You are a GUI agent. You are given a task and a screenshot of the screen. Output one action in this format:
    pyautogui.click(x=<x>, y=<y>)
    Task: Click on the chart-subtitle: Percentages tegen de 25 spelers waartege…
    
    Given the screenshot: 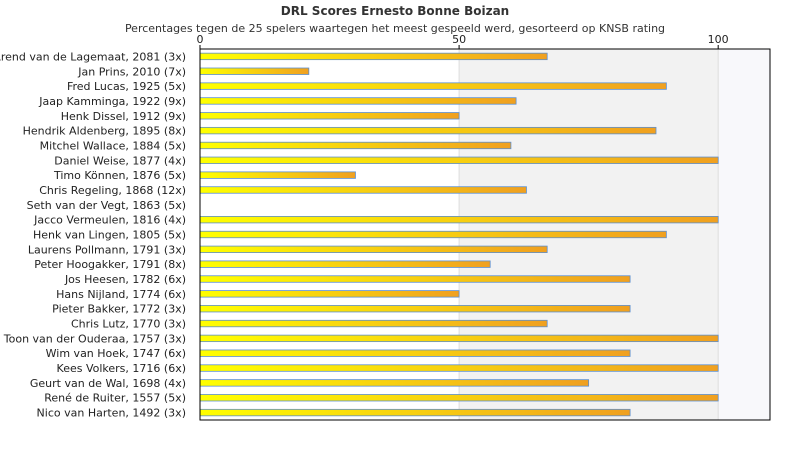 What is the action you would take?
    pyautogui.click(x=395, y=28)
    